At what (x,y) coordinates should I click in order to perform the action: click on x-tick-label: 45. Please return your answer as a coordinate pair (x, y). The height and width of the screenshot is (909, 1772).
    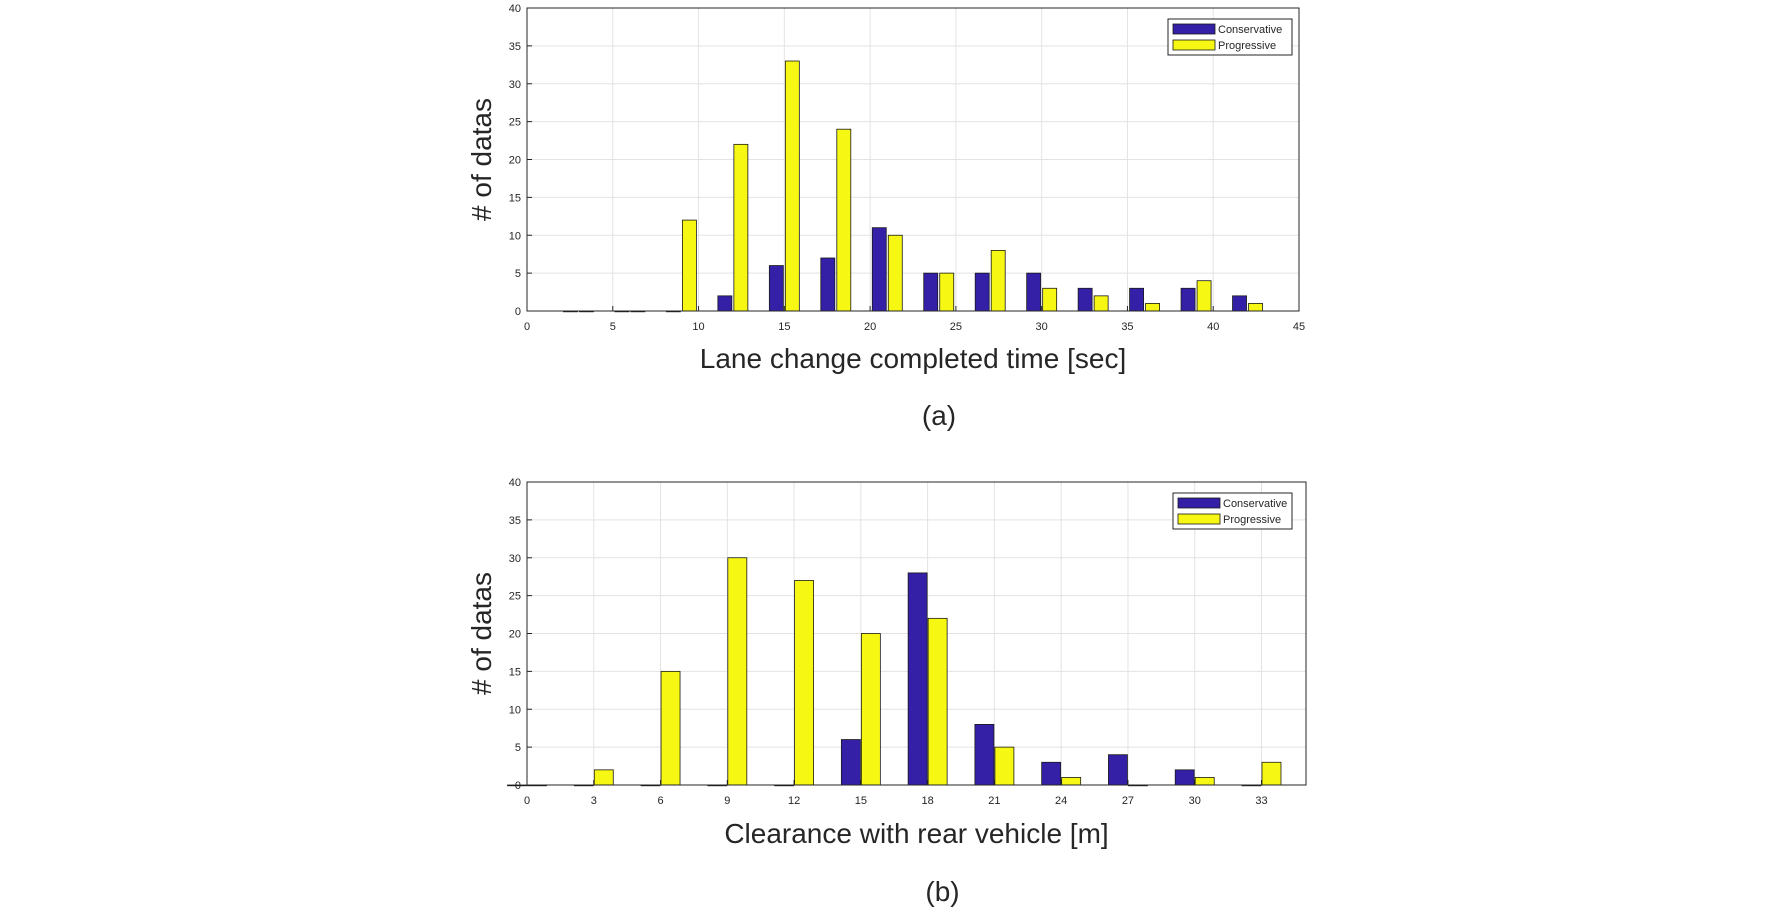
    Looking at the image, I should click on (1299, 327).